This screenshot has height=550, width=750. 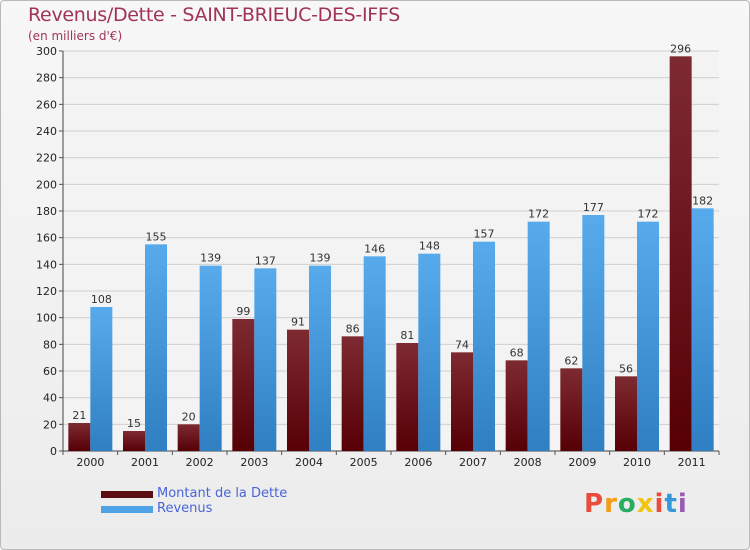 What do you see at coordinates (571, 360) in the screenshot?
I see `data-label: 62` at bounding box center [571, 360].